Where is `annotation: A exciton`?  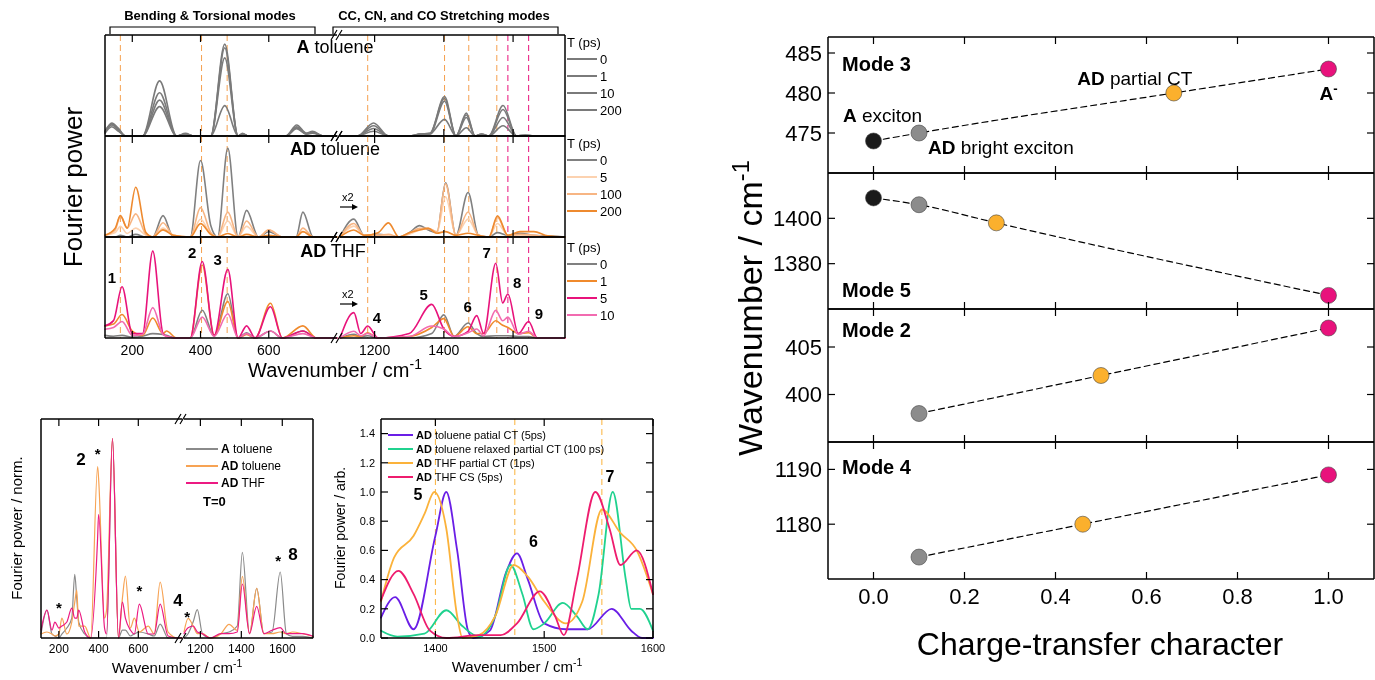 annotation: A exciton is located at coordinates (882, 115).